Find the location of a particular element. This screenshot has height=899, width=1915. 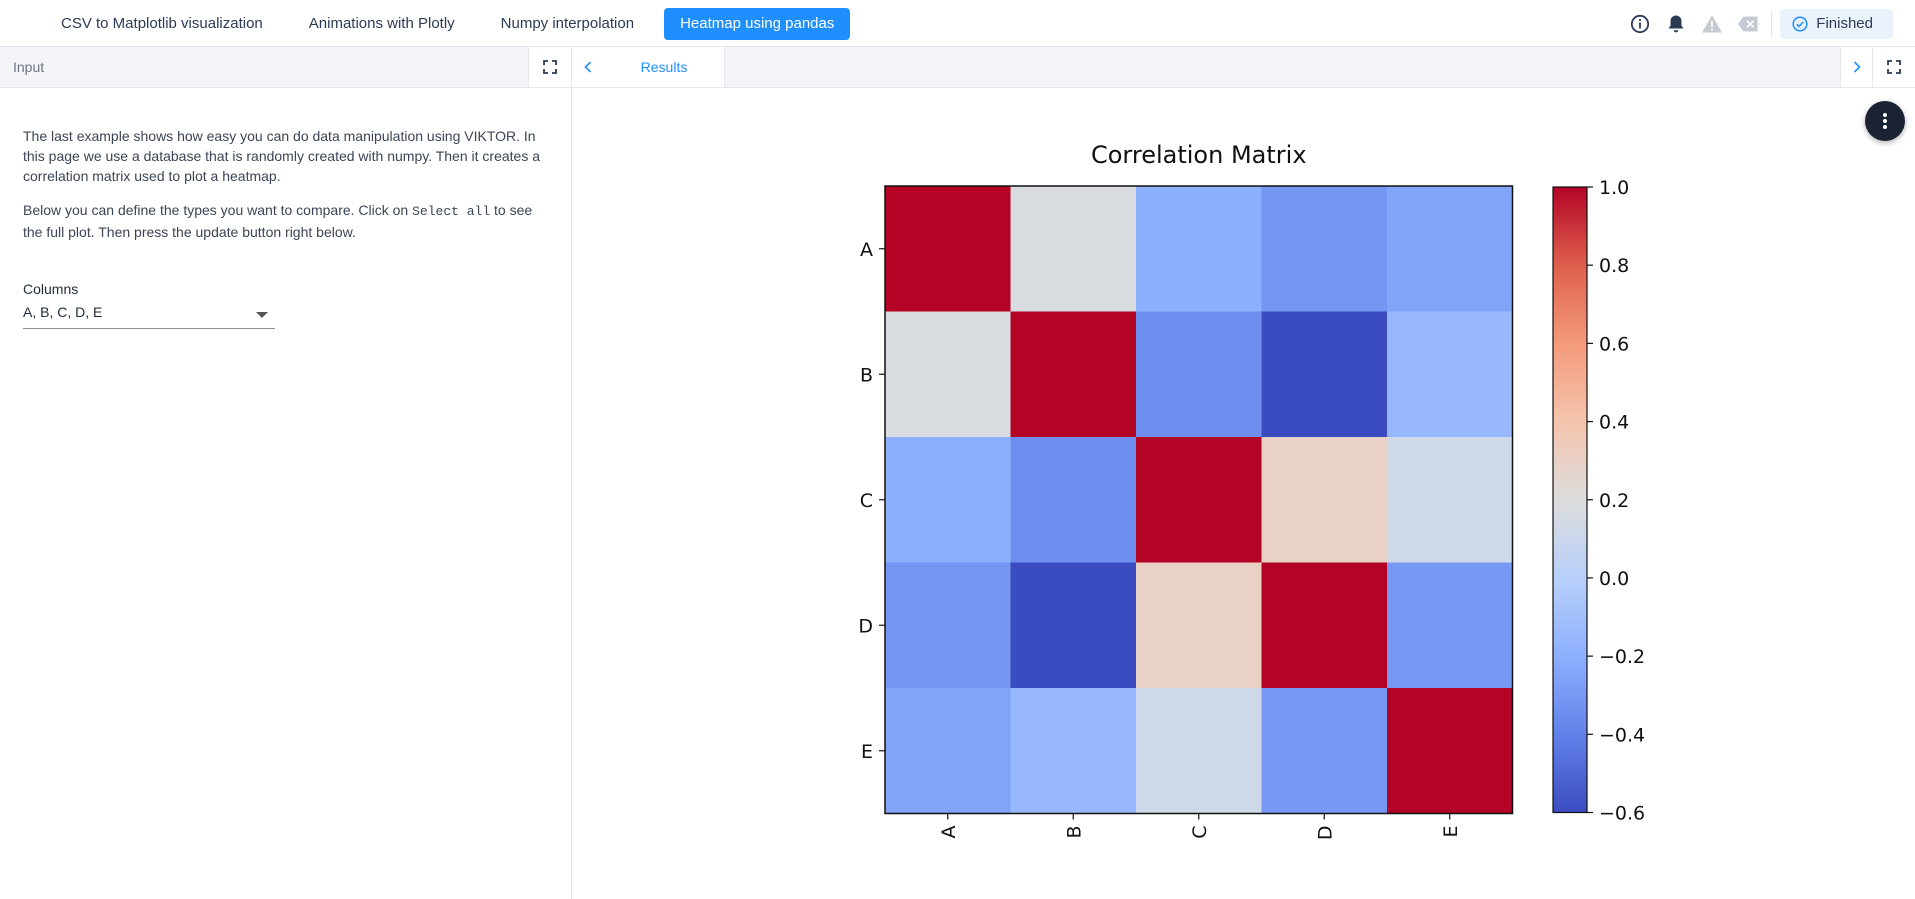

select-all-code: Select all is located at coordinates (451, 211).